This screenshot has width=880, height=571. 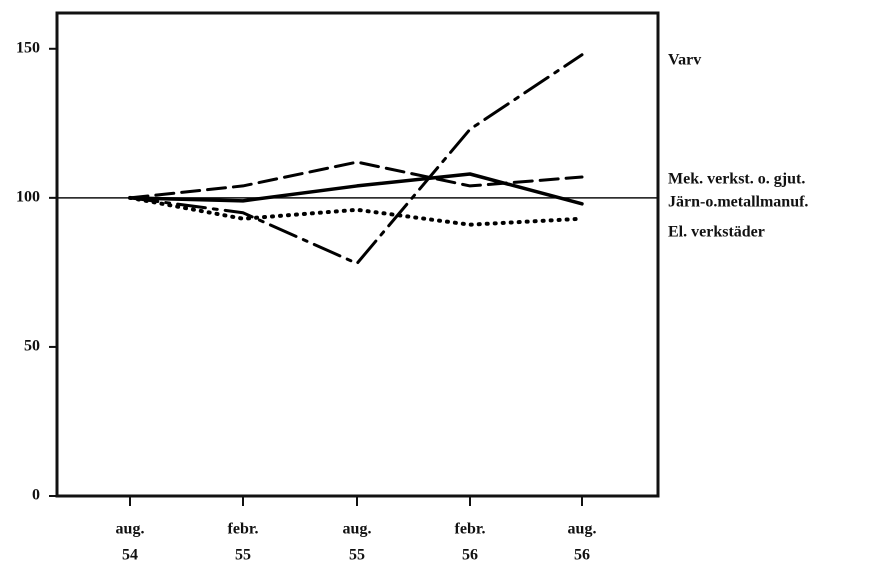 What do you see at coordinates (28, 47) in the screenshot?
I see `y-tick-label: 150` at bounding box center [28, 47].